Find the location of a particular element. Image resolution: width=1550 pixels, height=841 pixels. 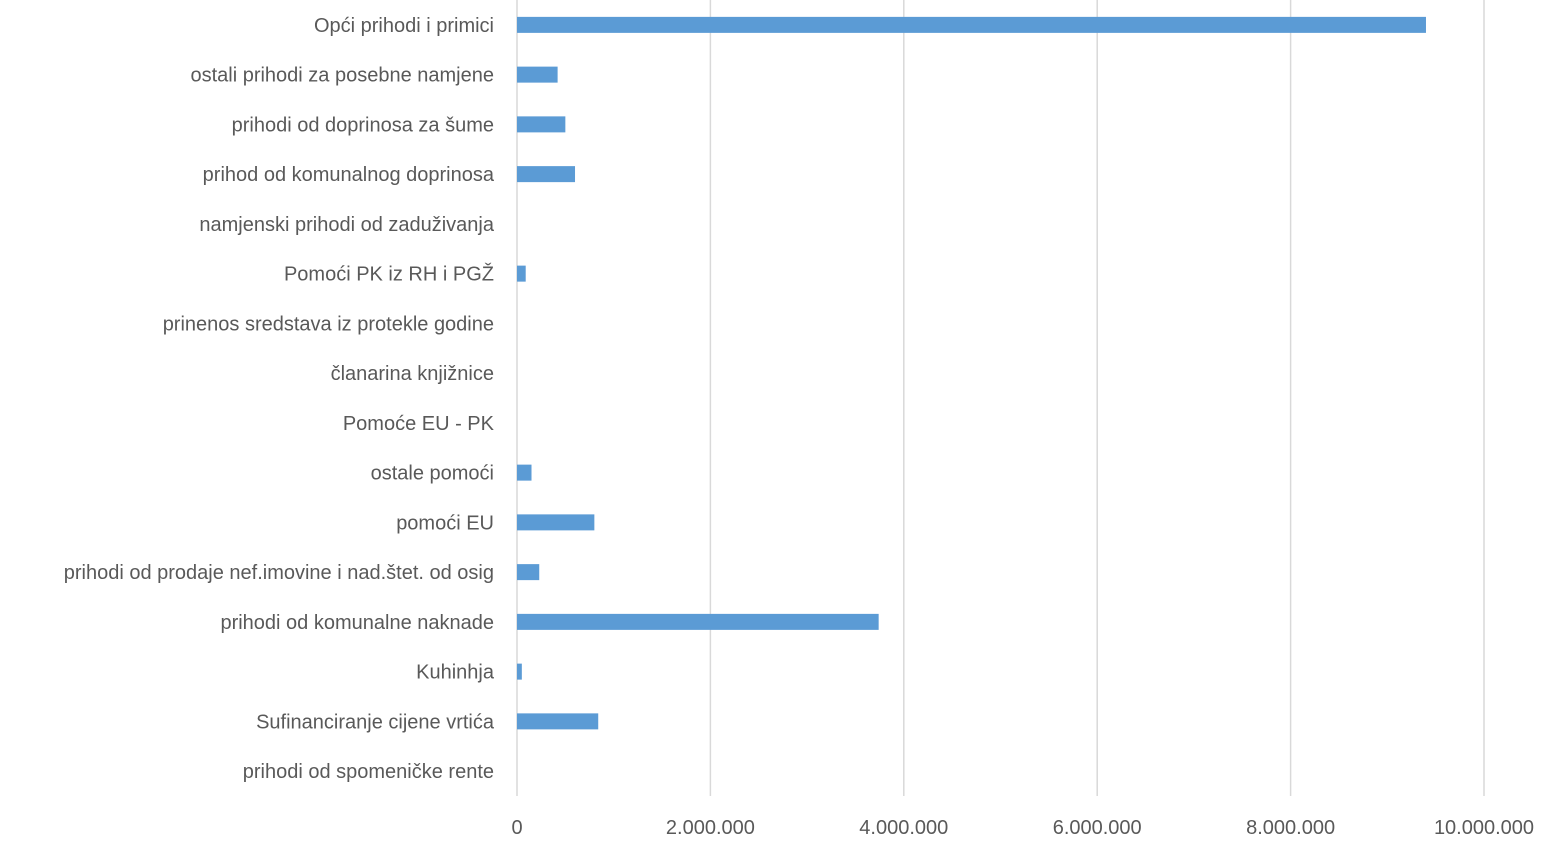

category-label: ostali prihodi za posebne namjene is located at coordinates (342, 76).